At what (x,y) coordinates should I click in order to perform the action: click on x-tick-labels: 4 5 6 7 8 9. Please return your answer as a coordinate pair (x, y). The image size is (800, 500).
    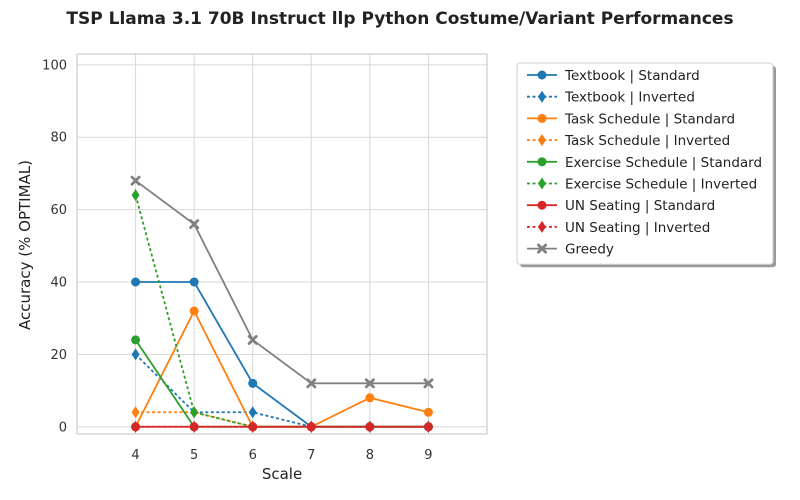
    Looking at the image, I should click on (281, 455).